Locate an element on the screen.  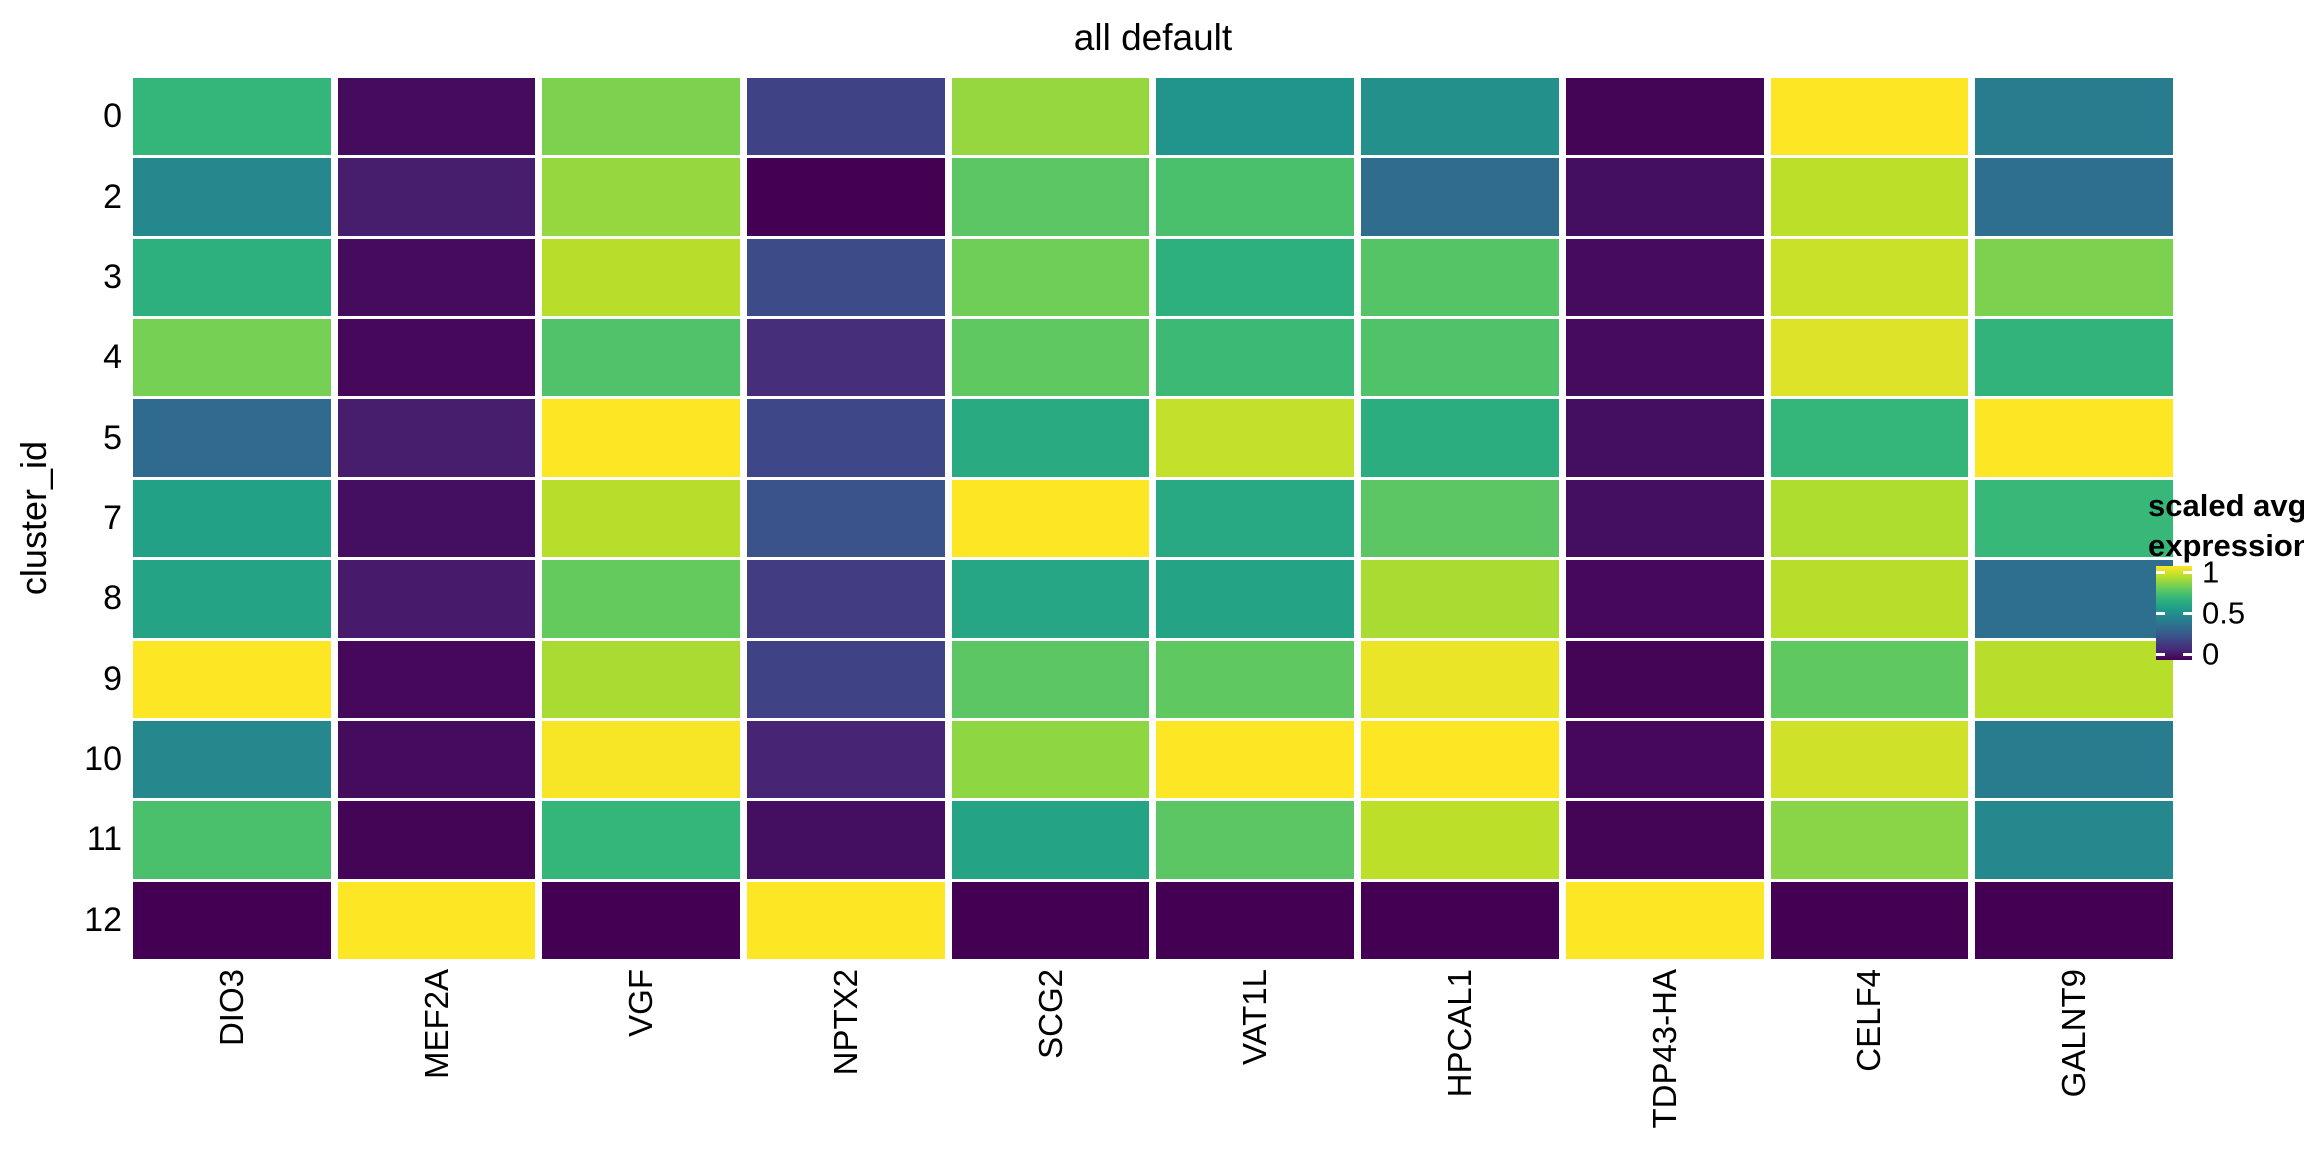
x-tick-label: MEF2A is located at coordinates (436, 1024).